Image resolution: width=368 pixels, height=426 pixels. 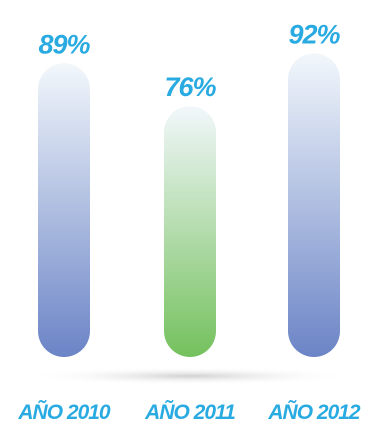 I want to click on value-label-2: 92%, so click(x=314, y=34).